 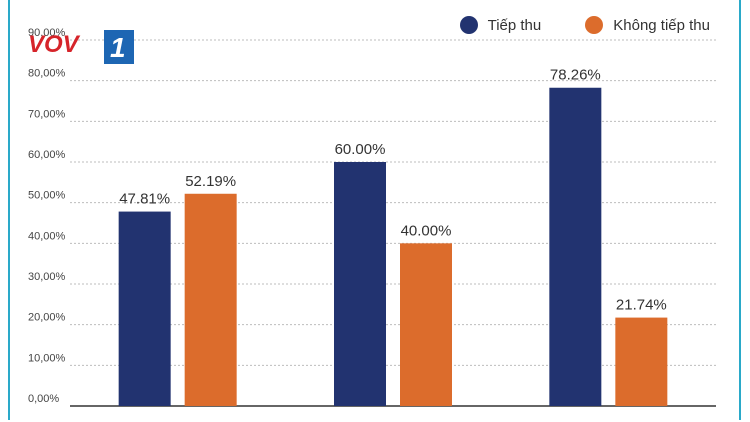 What do you see at coordinates (47, 277) in the screenshot?
I see `y-tick-label: 30,00%` at bounding box center [47, 277].